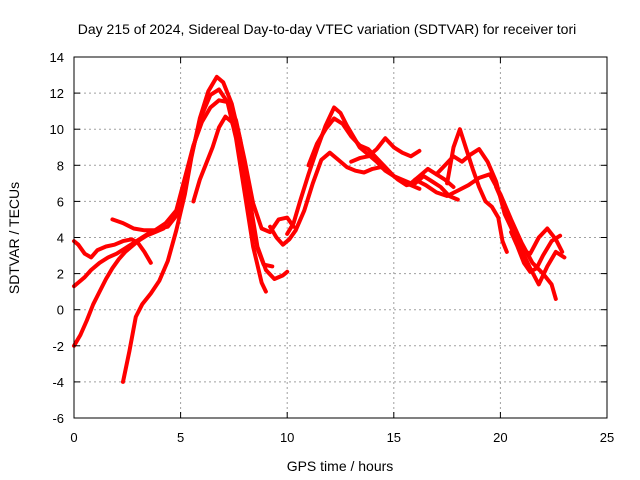 The width and height of the screenshot is (640, 480). Describe the element at coordinates (14, 238) in the screenshot. I see `y-axis-label: SDTVAR / TECUs` at that location.